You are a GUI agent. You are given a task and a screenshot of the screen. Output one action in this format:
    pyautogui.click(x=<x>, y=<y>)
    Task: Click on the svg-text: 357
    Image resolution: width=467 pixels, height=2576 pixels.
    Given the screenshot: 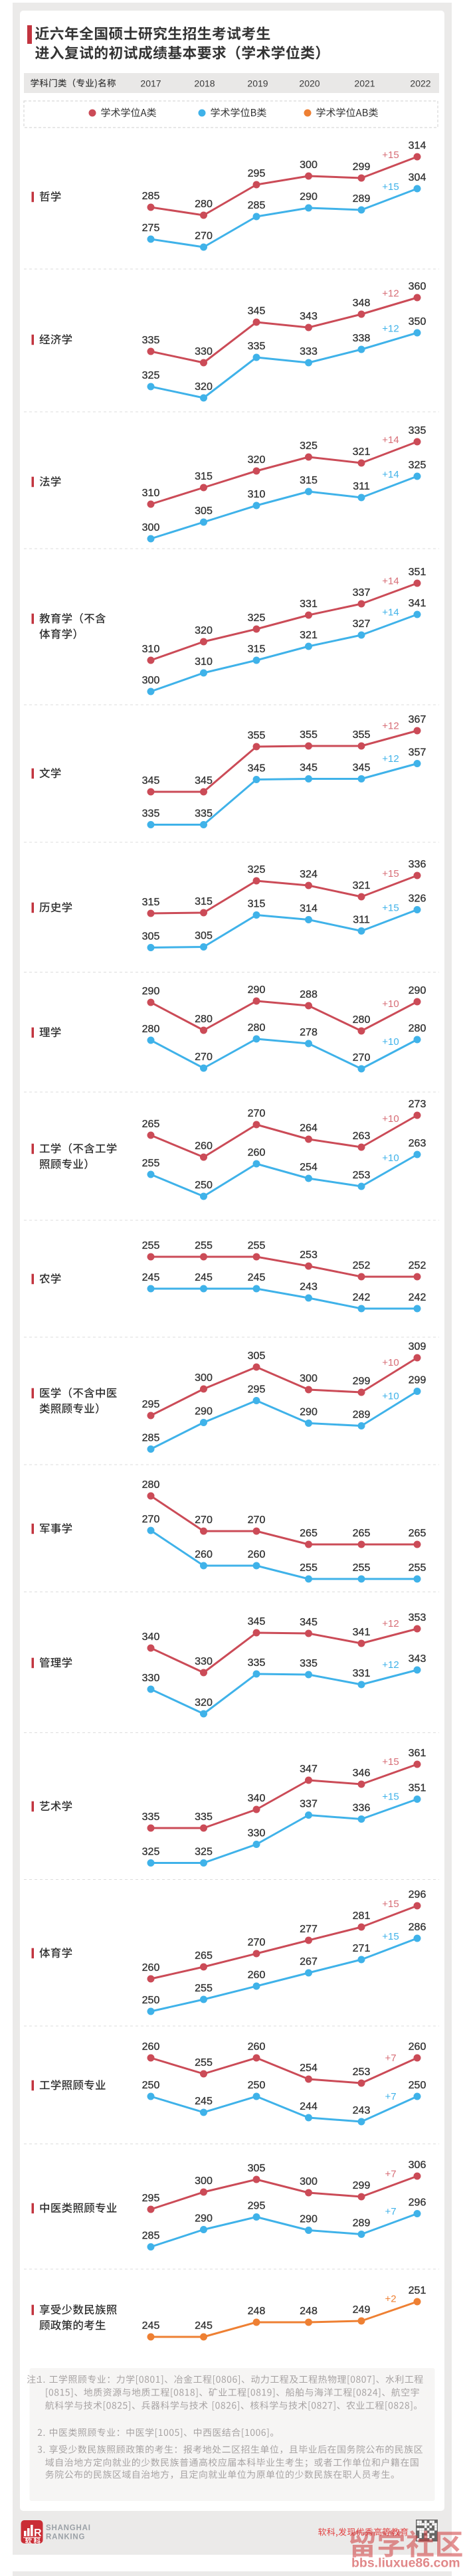 What is the action you would take?
    pyautogui.click(x=418, y=753)
    